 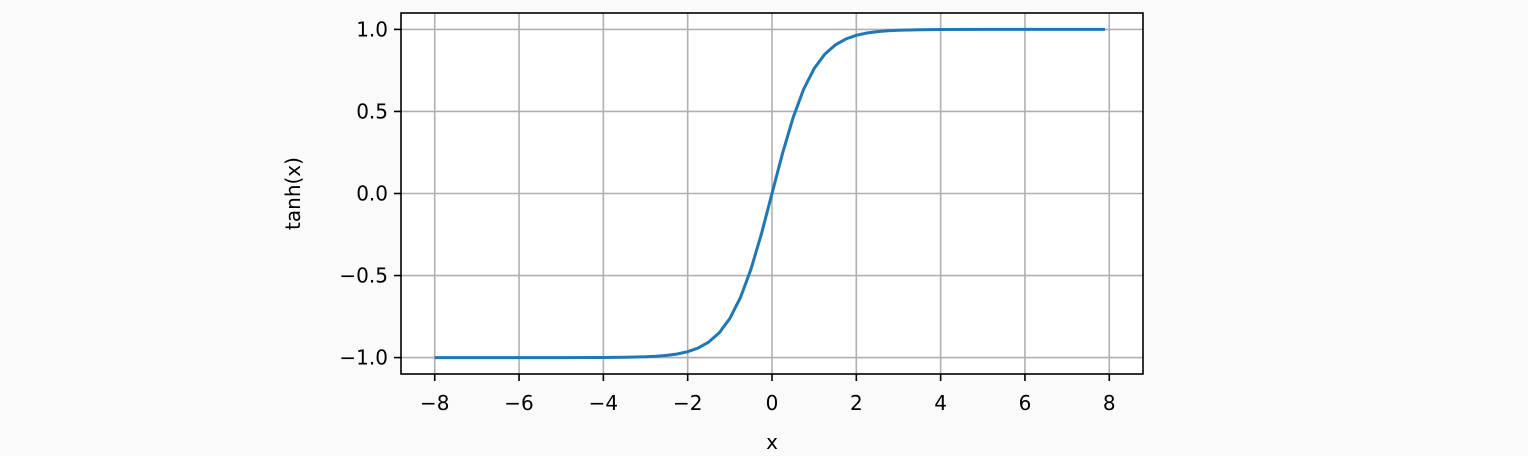 I want to click on x-tick-label: 4, so click(x=940, y=403).